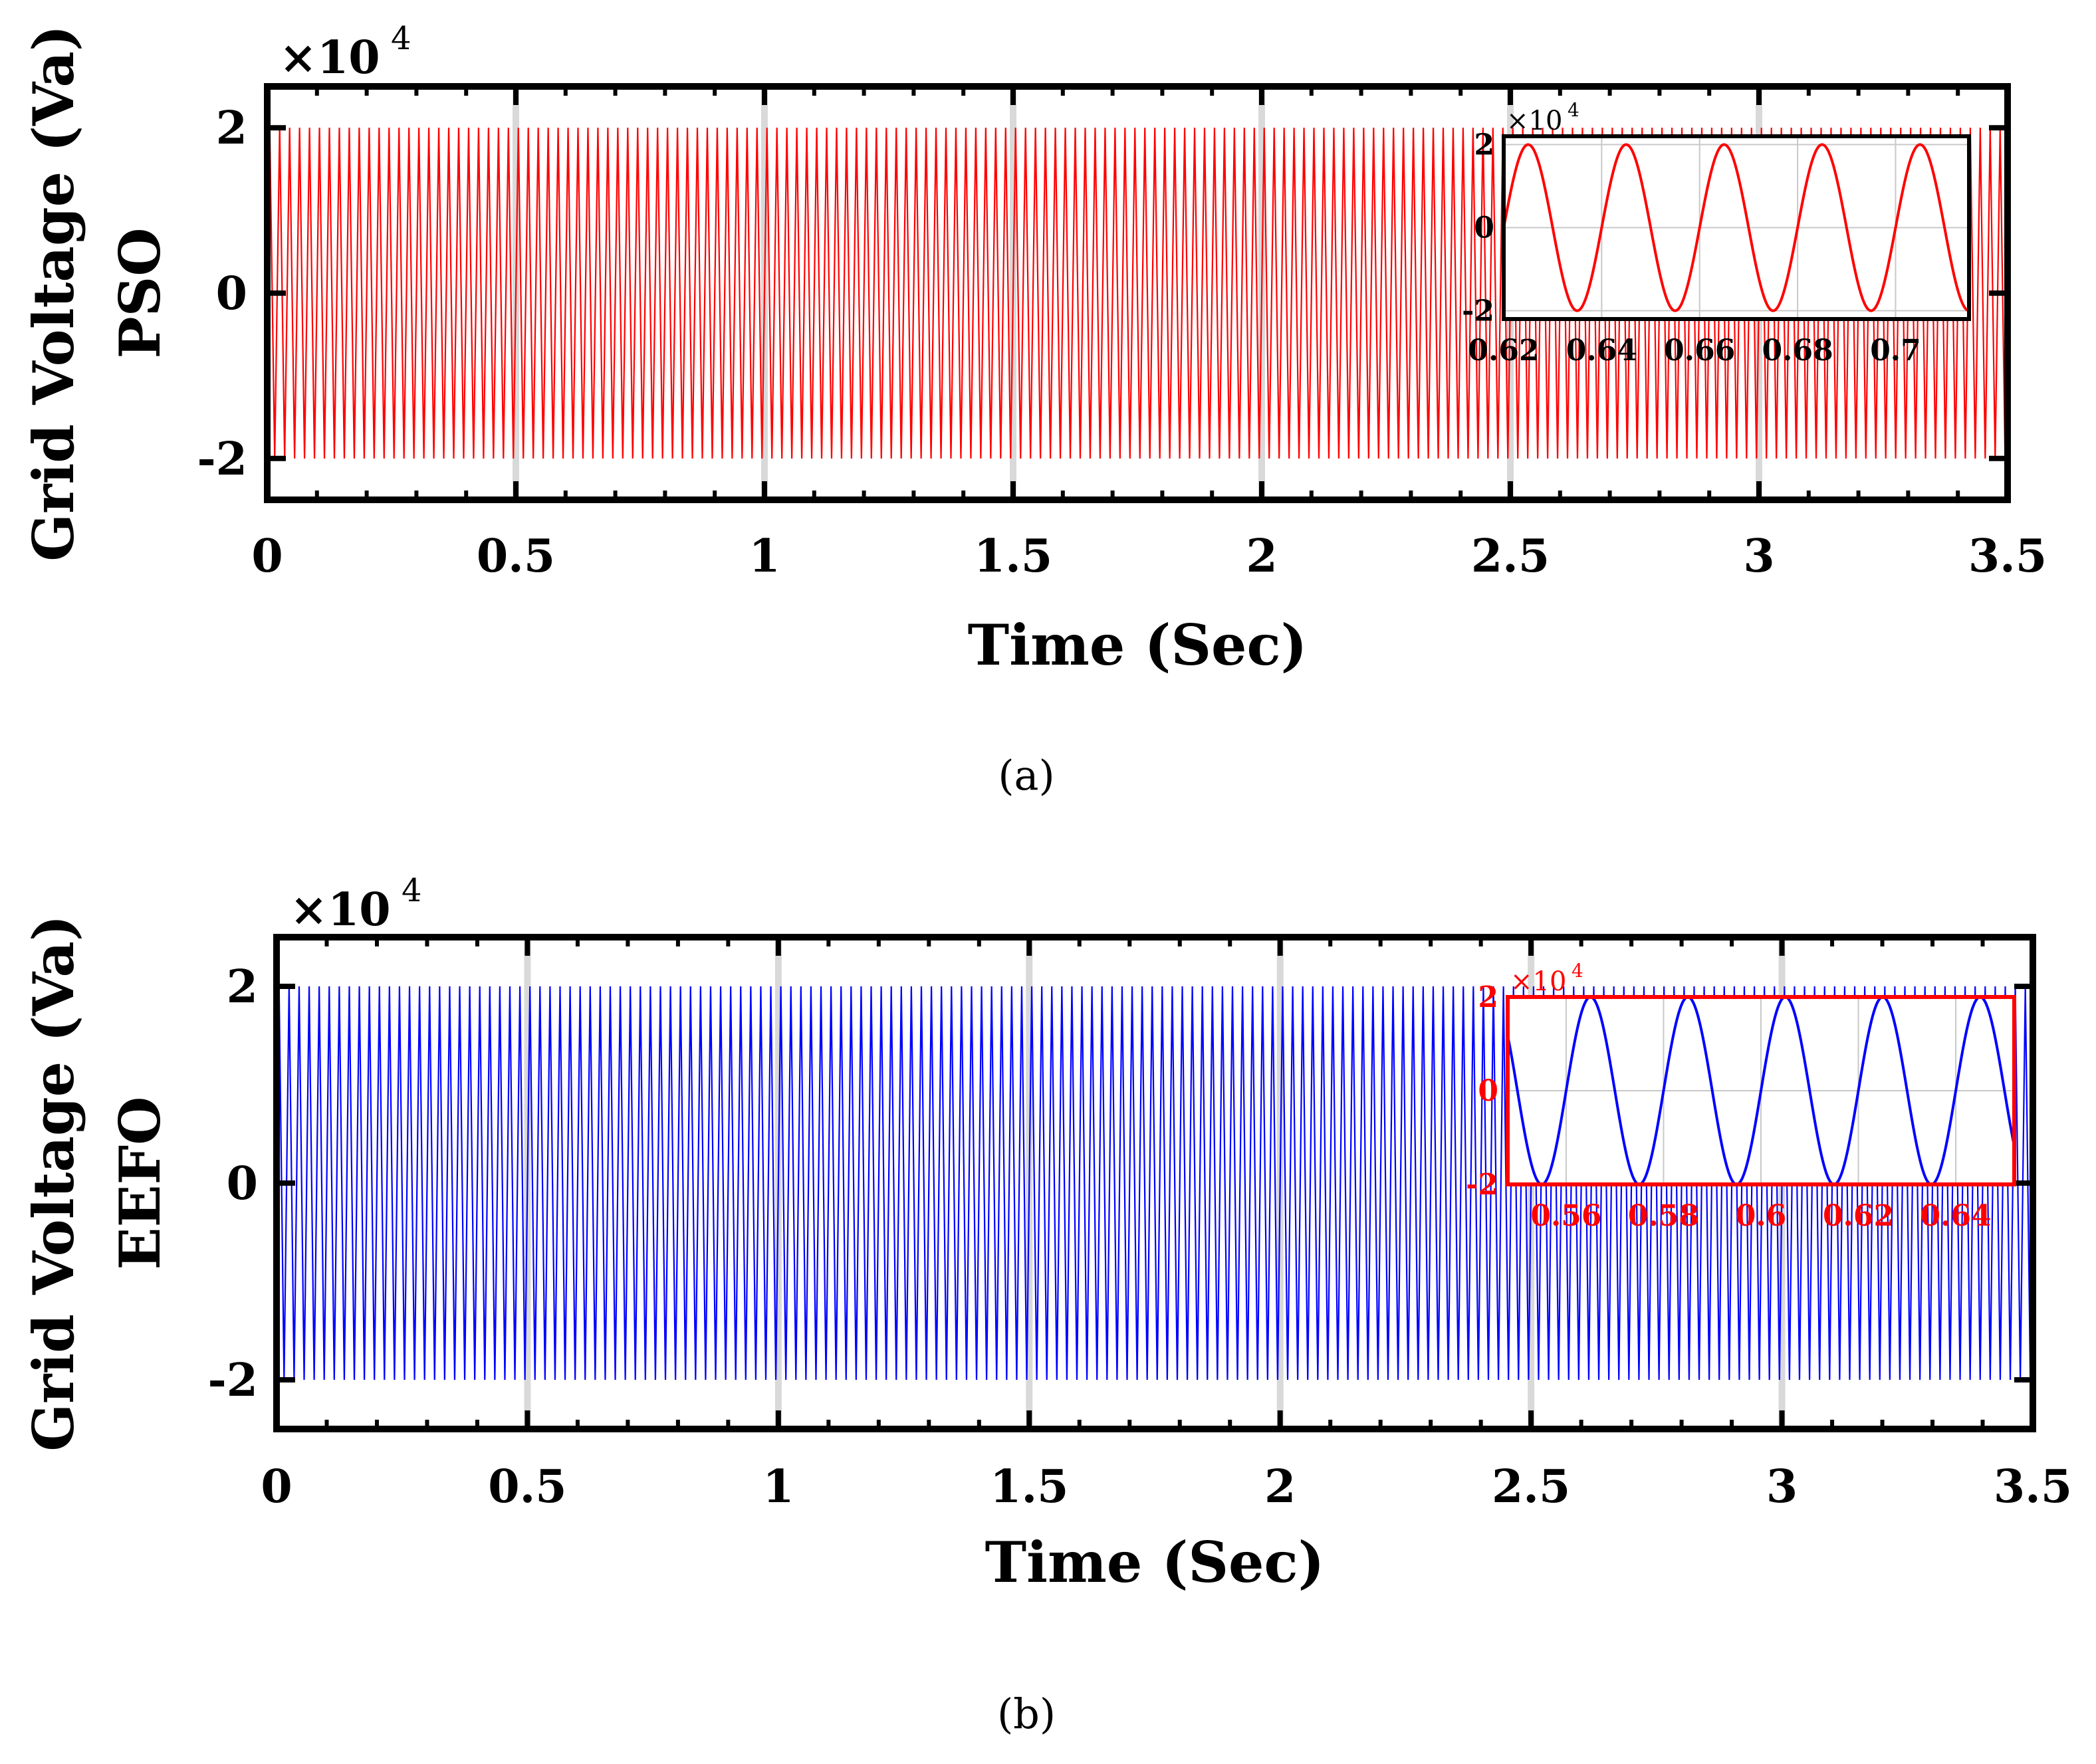 The width and height of the screenshot is (2096, 1764). What do you see at coordinates (1895, 351) in the screenshot?
I see `inset-x-tick-label: 0.7` at bounding box center [1895, 351].